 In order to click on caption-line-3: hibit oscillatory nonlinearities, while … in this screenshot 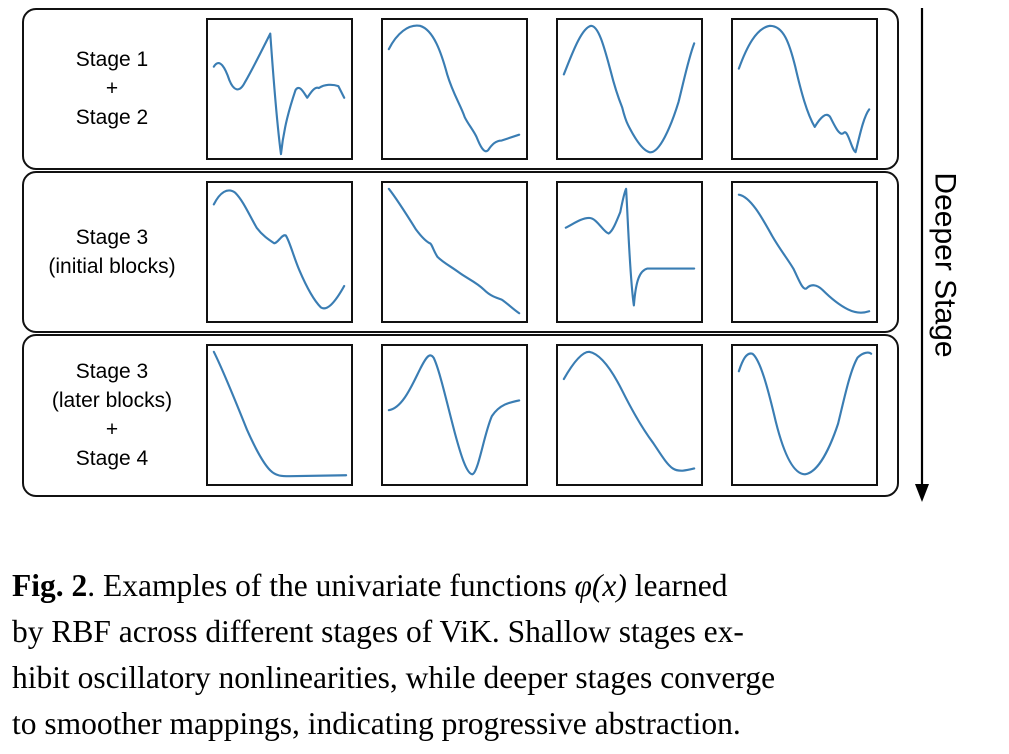, I will do `click(394, 677)`.